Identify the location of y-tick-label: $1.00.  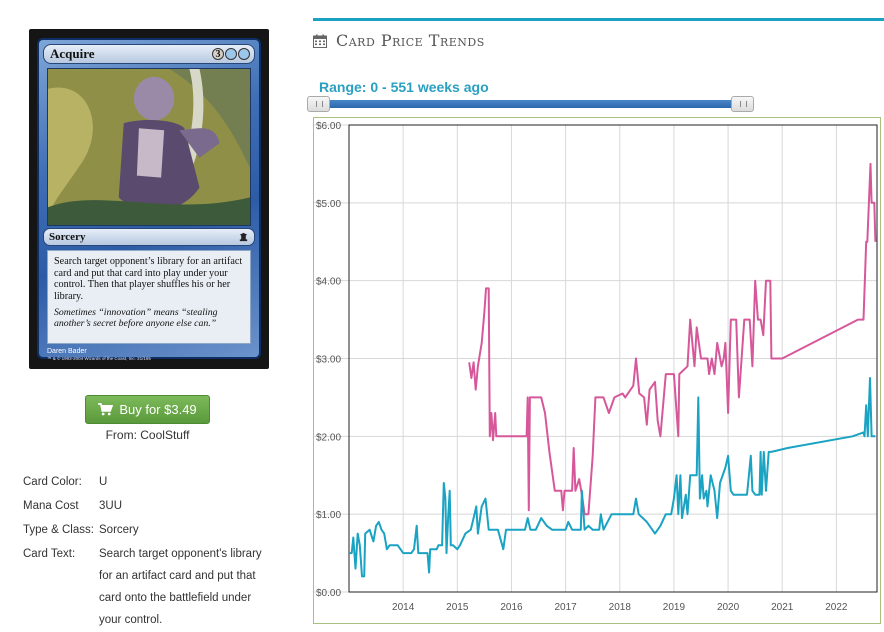
(328, 515).